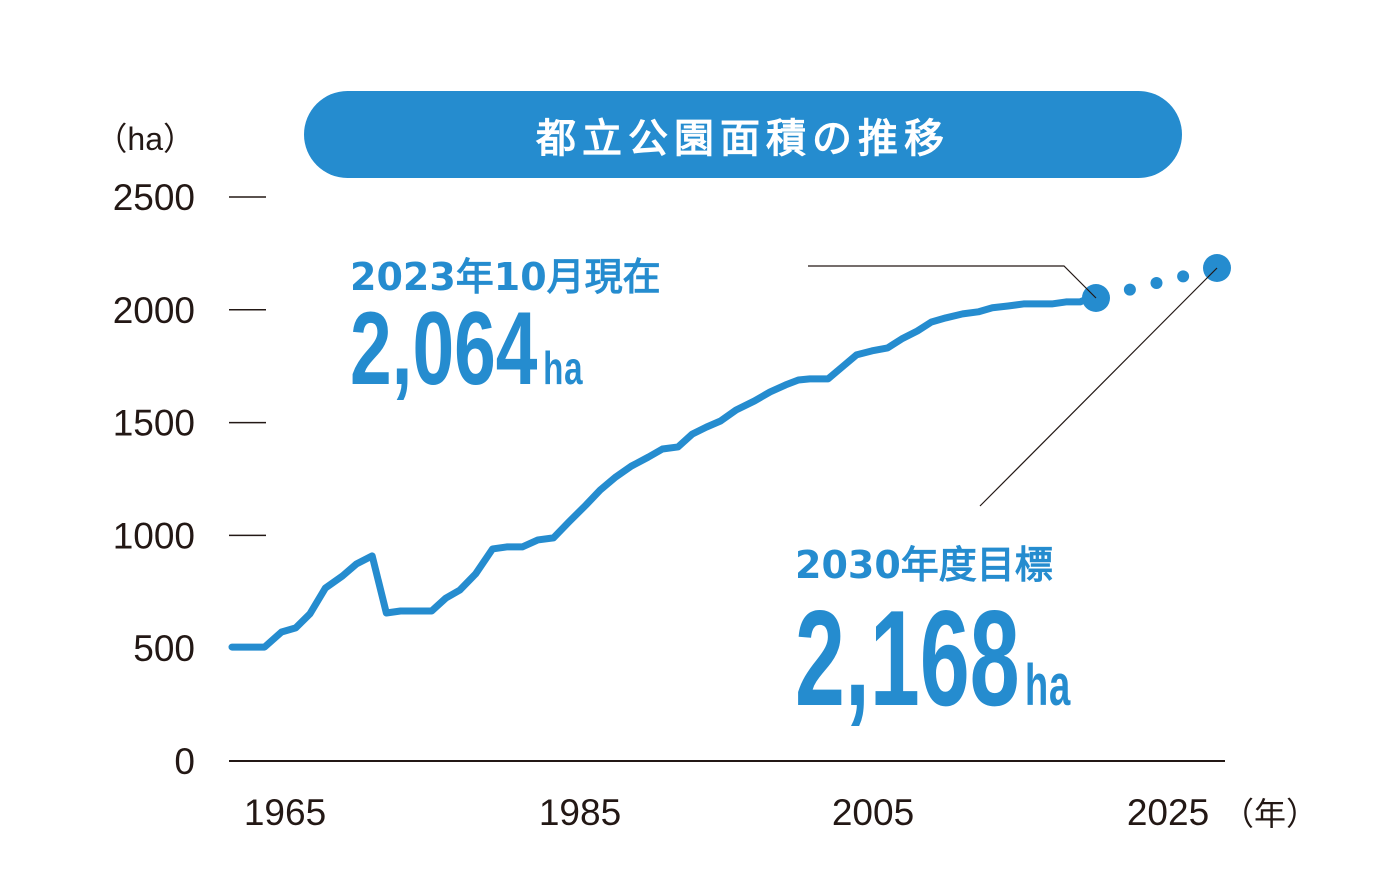 The width and height of the screenshot is (1376, 877). What do you see at coordinates (907, 658) in the screenshot?
I see `target-value: 2,168` at bounding box center [907, 658].